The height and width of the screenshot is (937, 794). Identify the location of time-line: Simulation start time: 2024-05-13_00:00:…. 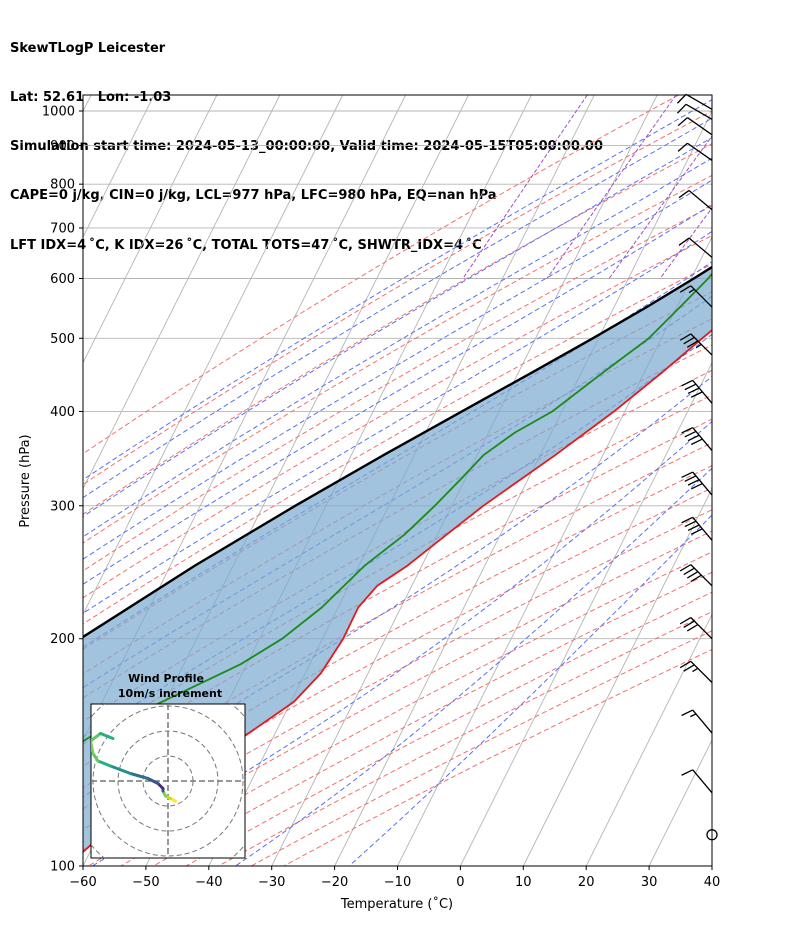
(306, 147).